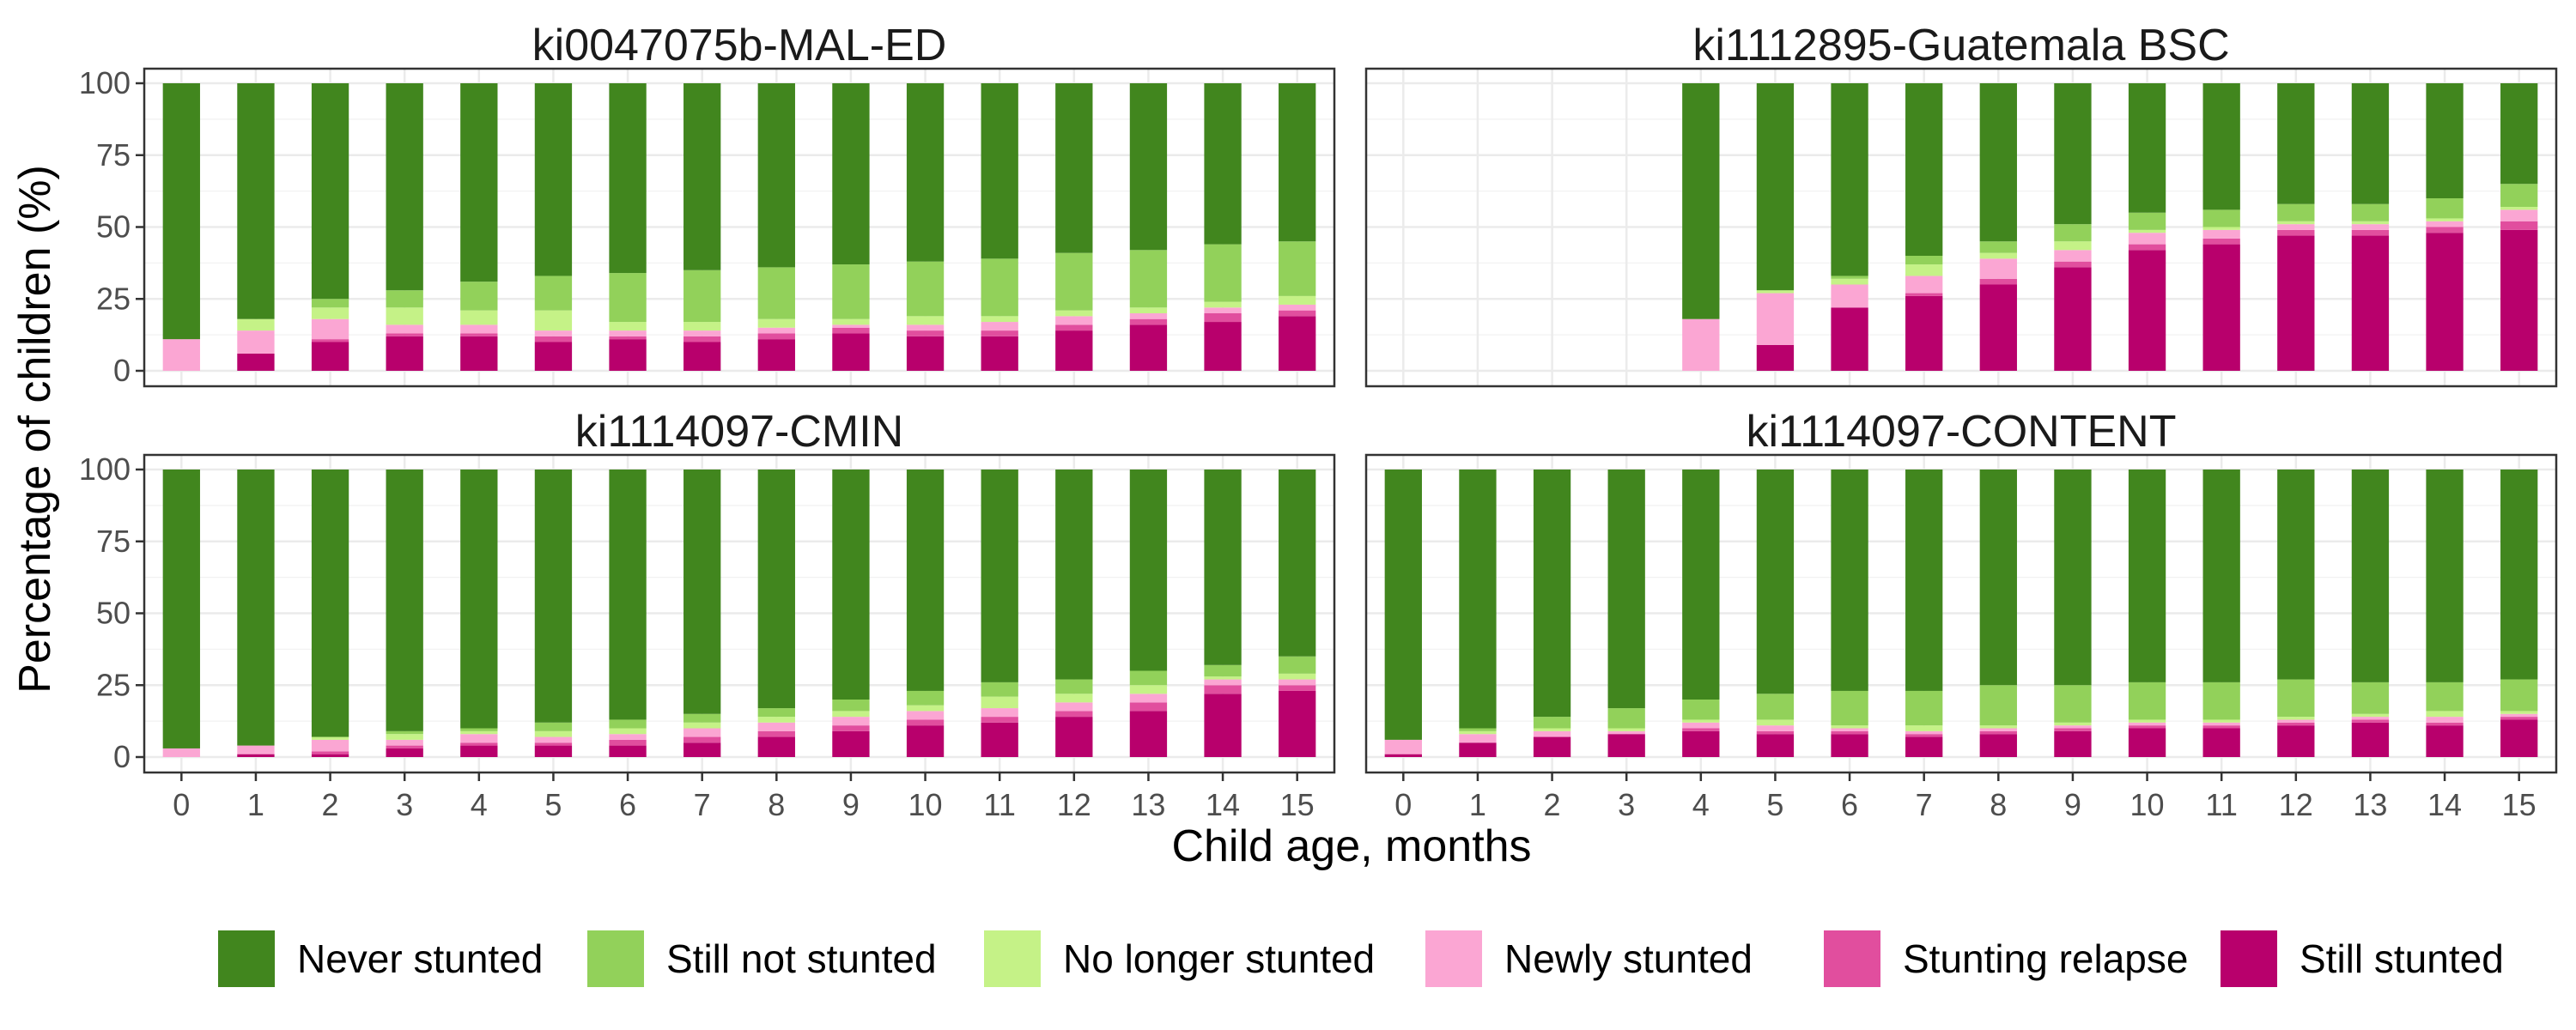 The image size is (2576, 1030). I want to click on legend-swatch, so click(1013, 958).